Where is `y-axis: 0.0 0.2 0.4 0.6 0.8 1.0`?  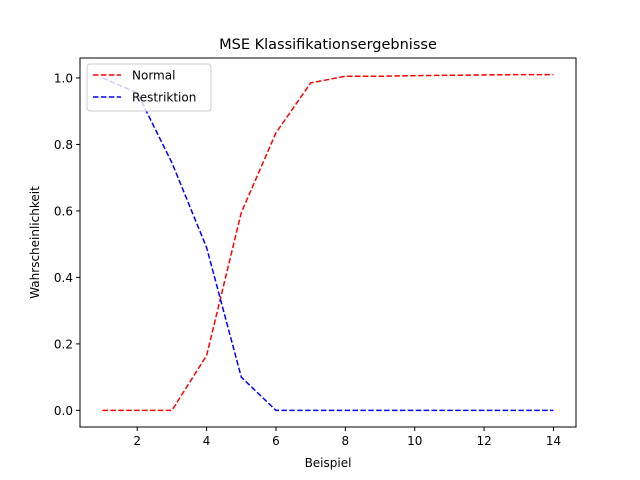
y-axis: 0.0 0.2 0.4 0.6 0.8 1.0 is located at coordinates (67, 244).